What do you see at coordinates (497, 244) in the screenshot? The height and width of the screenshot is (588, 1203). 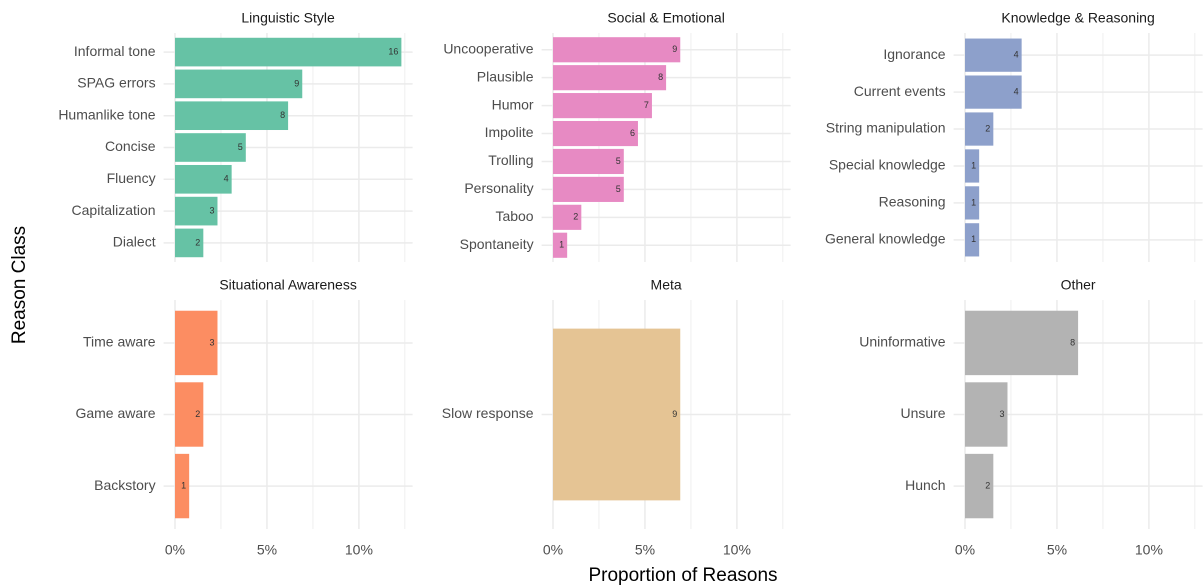 I see `y-tick-label: Spontaneity` at bounding box center [497, 244].